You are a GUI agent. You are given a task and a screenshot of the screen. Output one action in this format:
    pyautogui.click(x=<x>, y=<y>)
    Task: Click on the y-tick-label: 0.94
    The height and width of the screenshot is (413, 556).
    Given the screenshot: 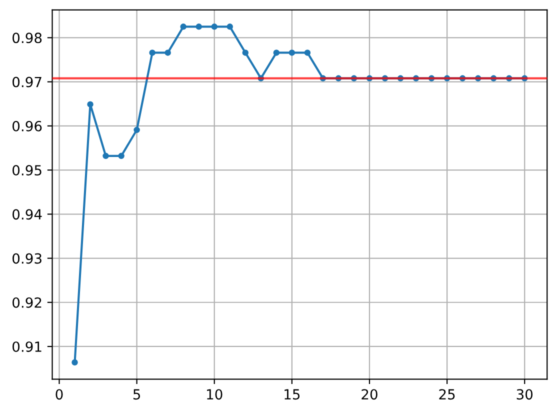 What is the action you would take?
    pyautogui.click(x=27, y=214)
    